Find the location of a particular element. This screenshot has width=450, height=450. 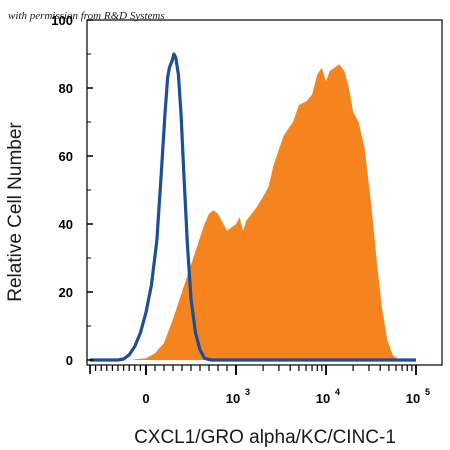

x-tick-exponent: 4 is located at coordinates (337, 392).